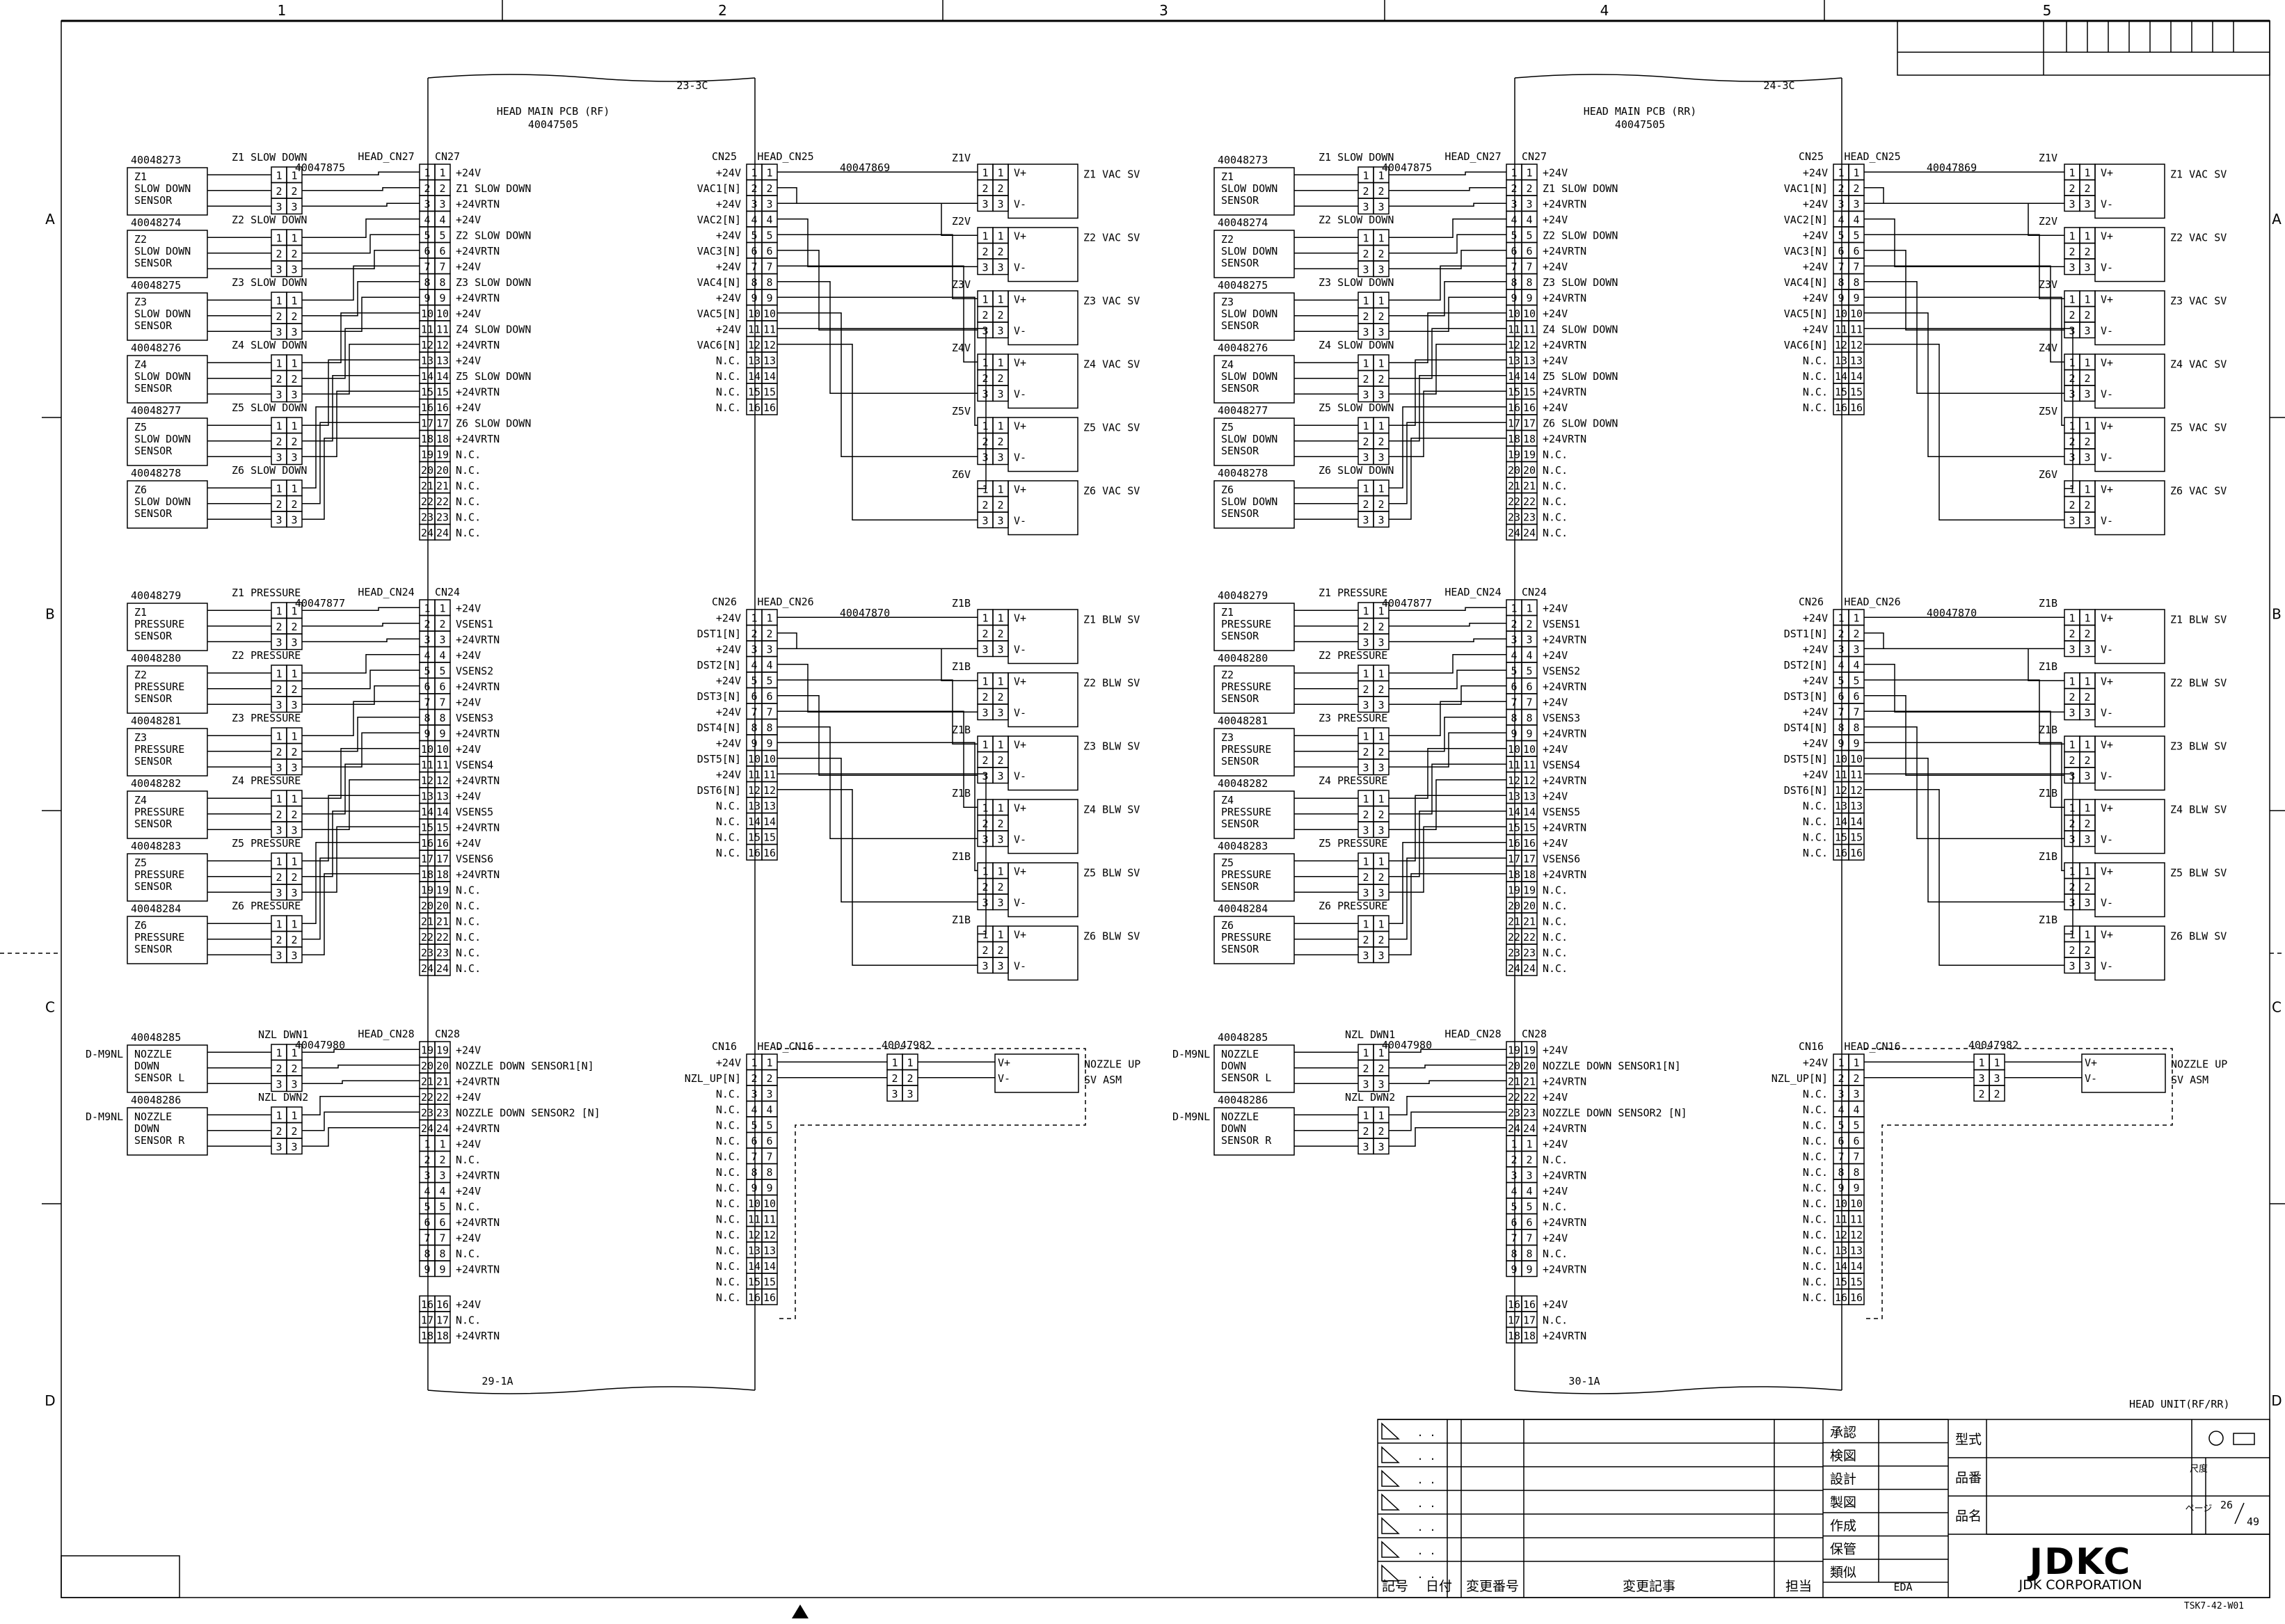 The width and height of the screenshot is (2285, 1624). What do you see at coordinates (1843, 1456) in the screenshot?
I see `approval-label: 検図` at bounding box center [1843, 1456].